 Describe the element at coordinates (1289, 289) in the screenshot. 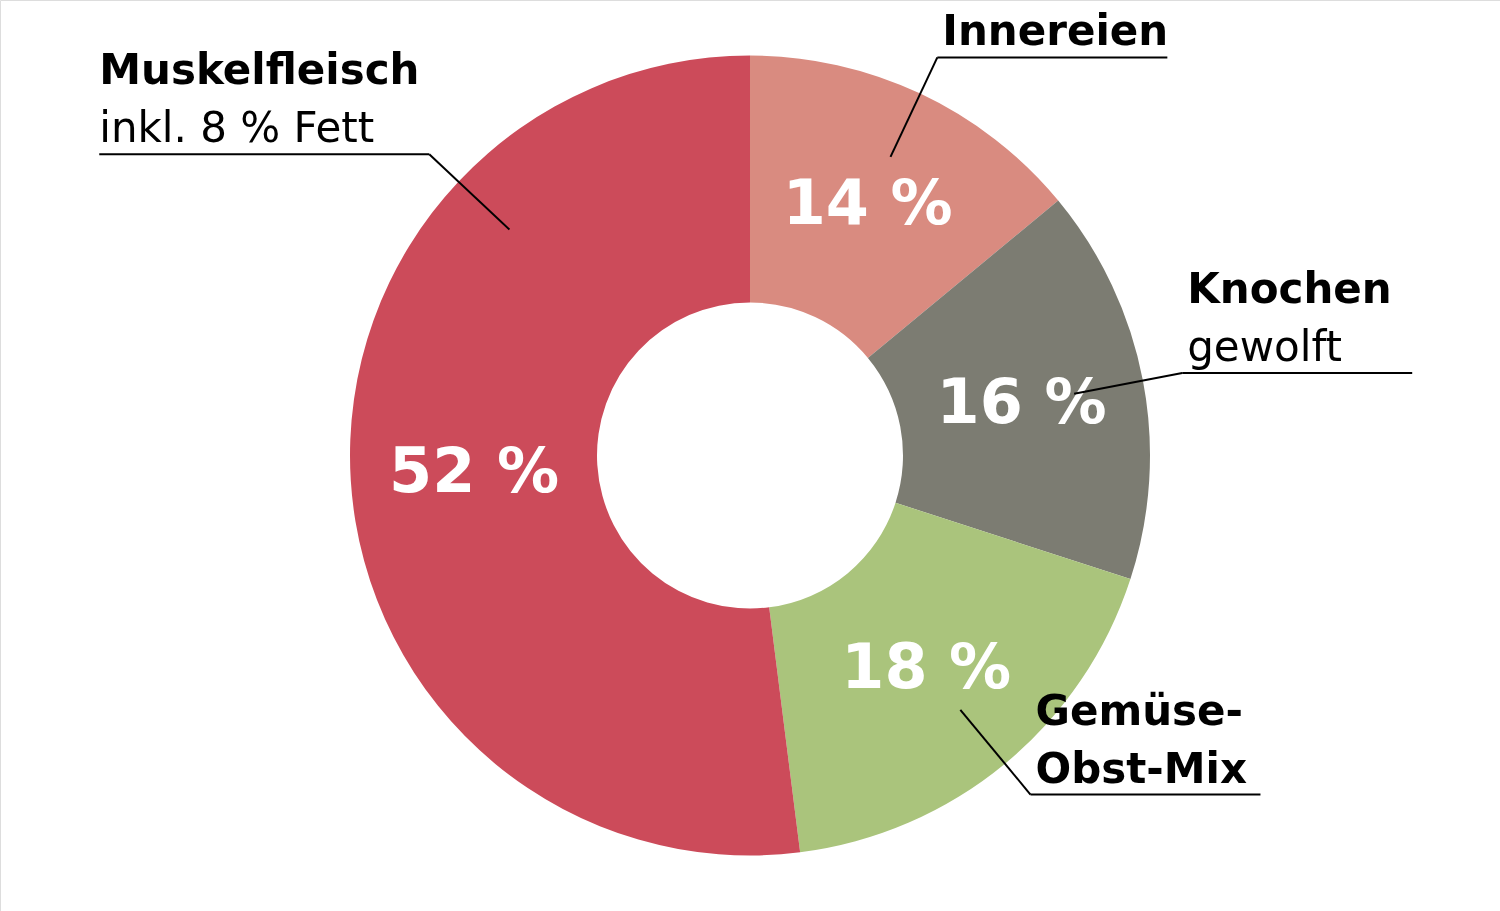

I see `slice-label: Knochen` at that location.